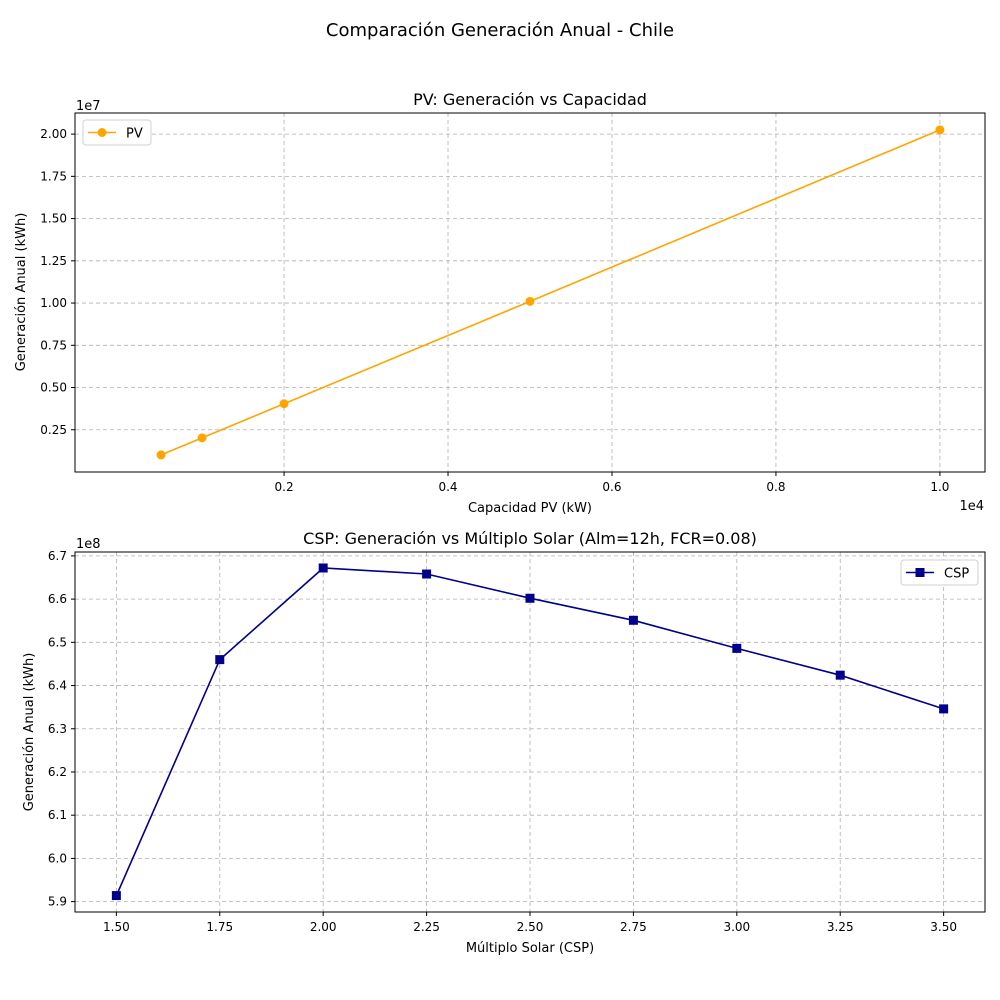 The height and width of the screenshot is (1000, 1000). What do you see at coordinates (57, 556) in the screenshot?
I see `csp-y-tick-label: 6.7` at bounding box center [57, 556].